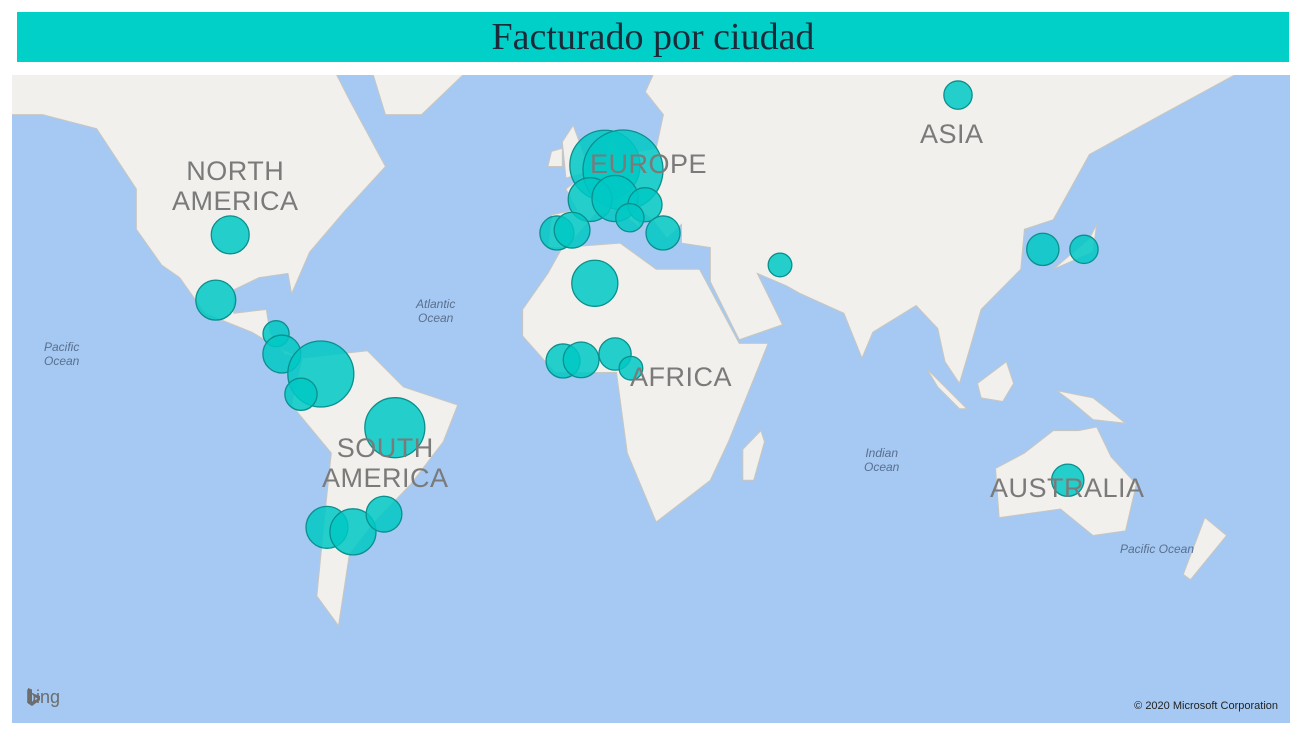 This screenshot has width=1309, height=736. What do you see at coordinates (385, 463) in the screenshot?
I see `label-south-america: SOUTH AMERICA` at bounding box center [385, 463].